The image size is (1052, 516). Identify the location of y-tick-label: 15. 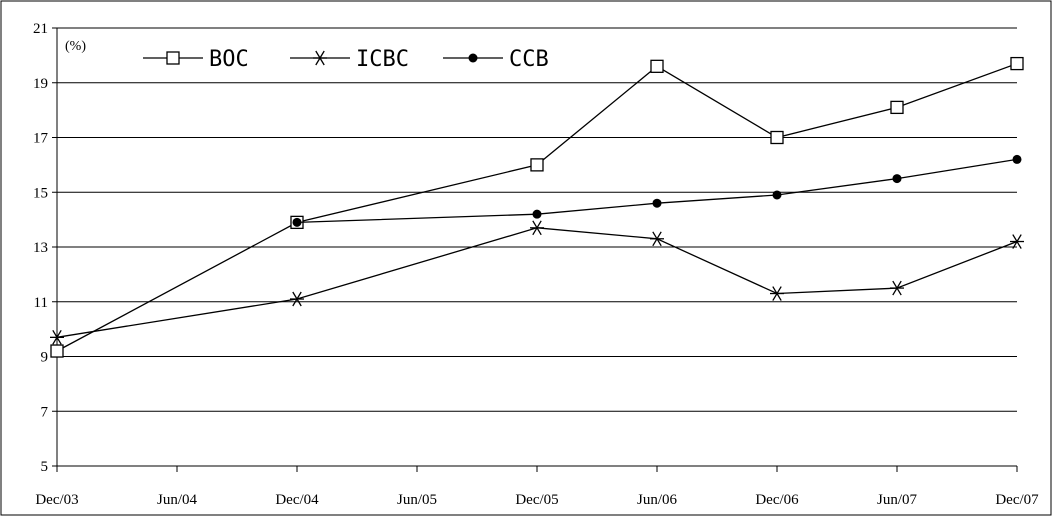
(40, 193).